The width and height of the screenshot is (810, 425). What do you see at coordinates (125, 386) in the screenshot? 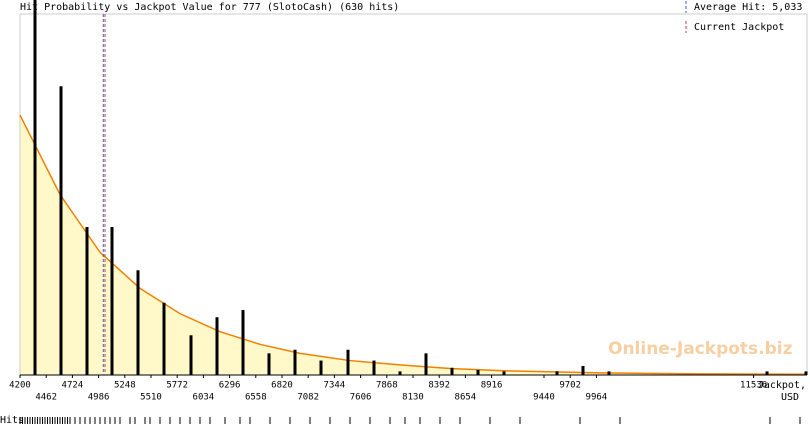
I see `x-tick-label: 5248` at bounding box center [125, 386].